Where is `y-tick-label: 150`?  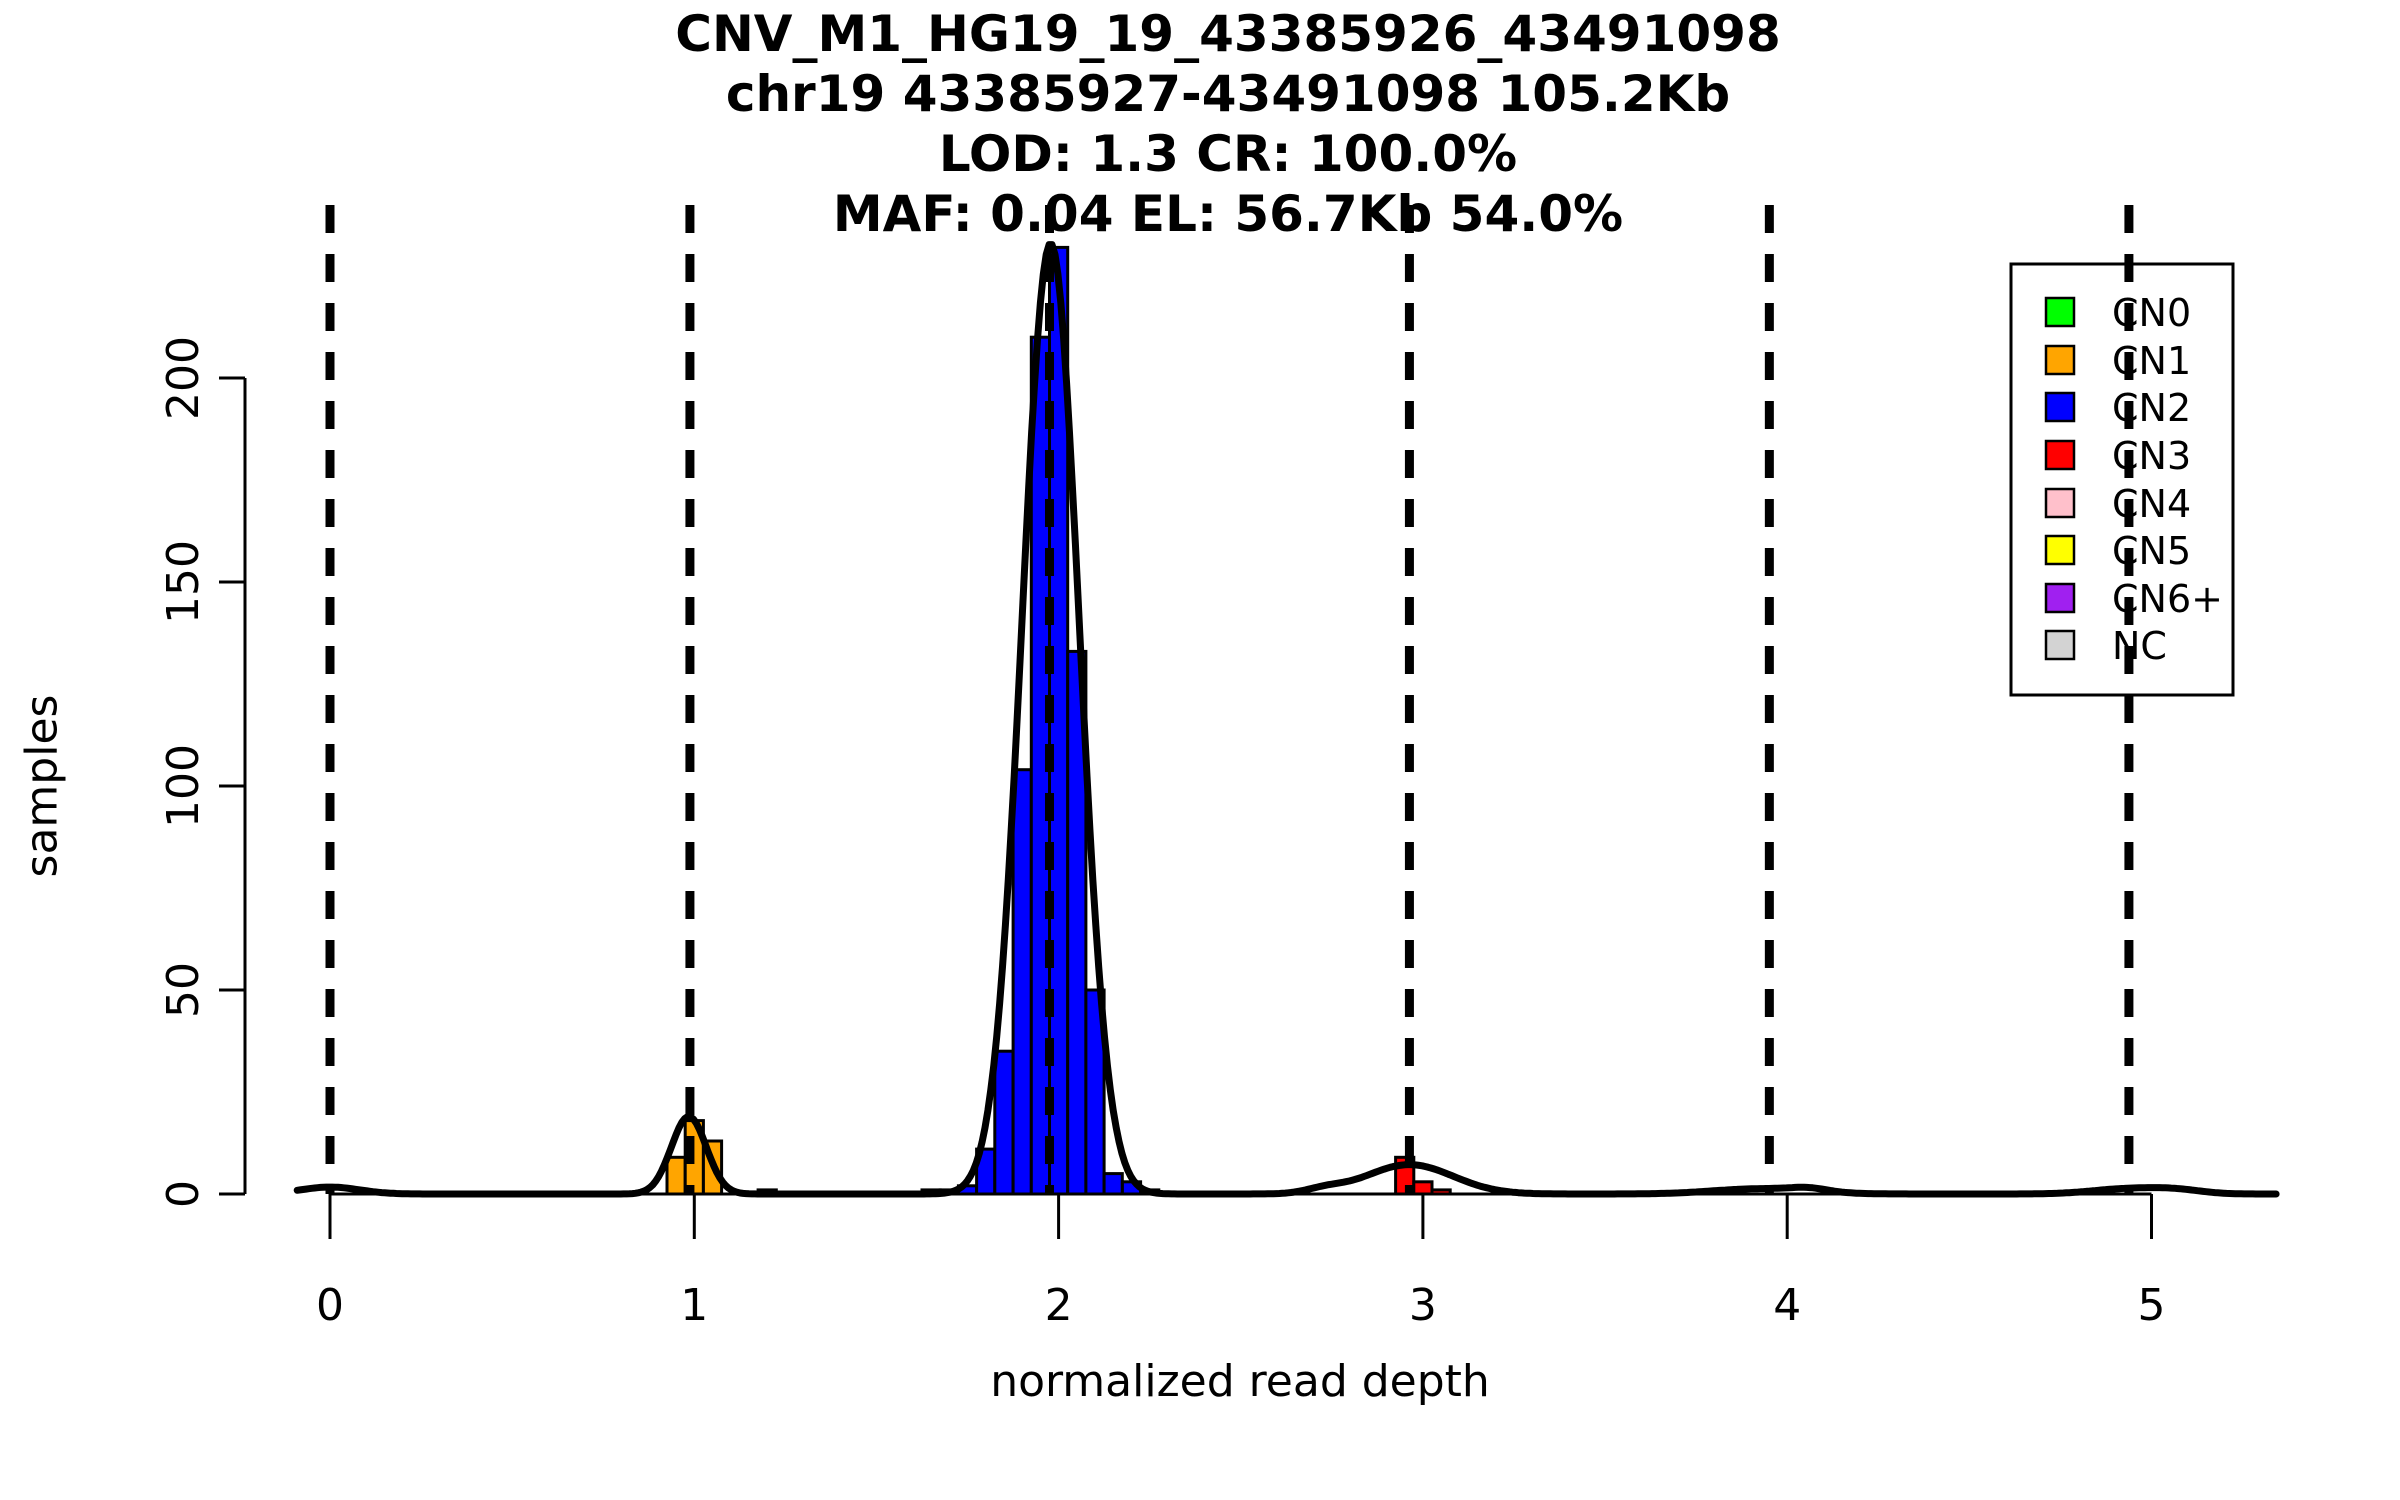
y-tick-label: 150 is located at coordinates (183, 582).